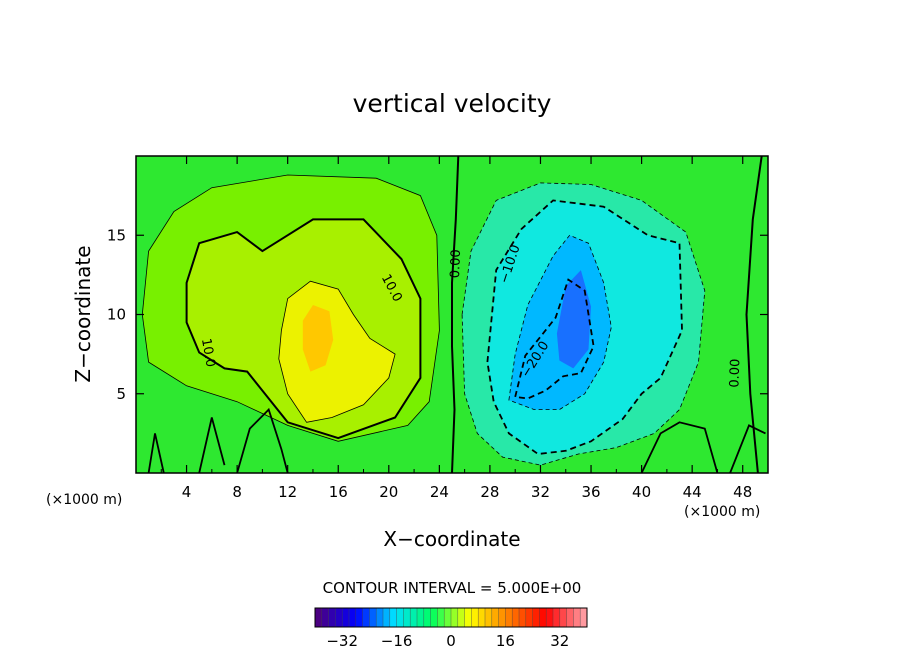 Image resolution: width=904 pixels, height=654 pixels. What do you see at coordinates (237, 492) in the screenshot?
I see `x-tick-label: 8` at bounding box center [237, 492].